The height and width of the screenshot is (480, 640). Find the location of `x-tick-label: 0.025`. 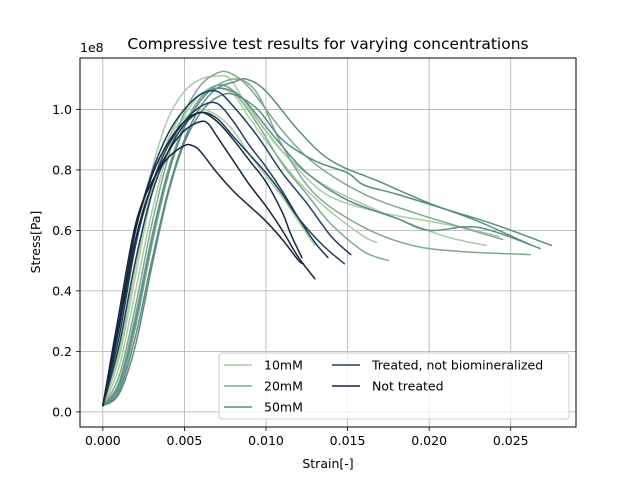

x-tick-label: 0.025 is located at coordinates (511, 440).